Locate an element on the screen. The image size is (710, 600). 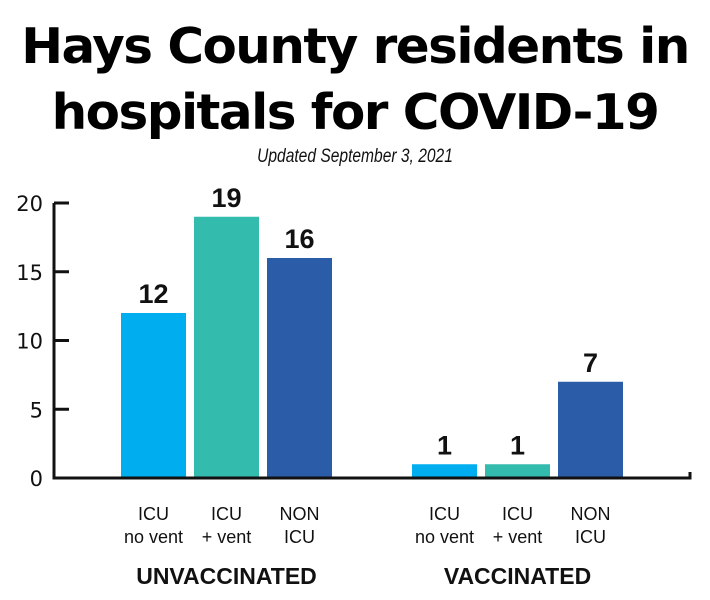
y-tick-label: 20 is located at coordinates (29, 204).